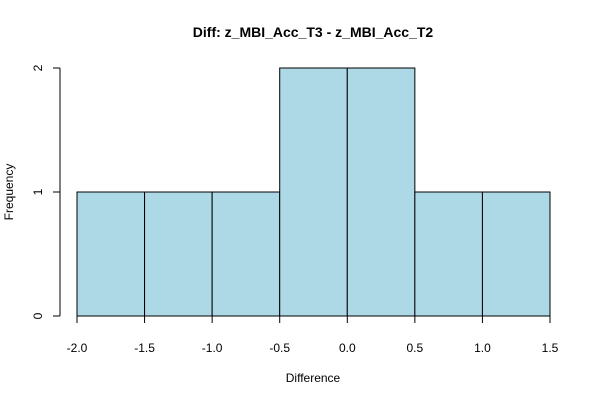 Image resolution: width=600 pixels, height=400 pixels. I want to click on x-tick-label-0: -2.0, so click(77, 348).